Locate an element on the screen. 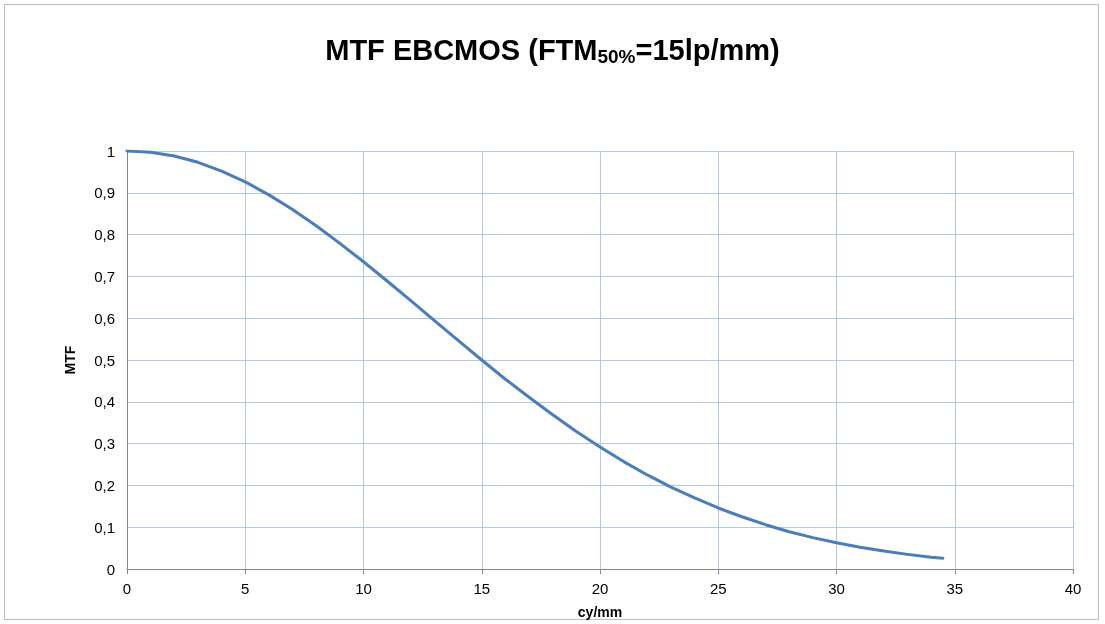  y-tick-label: 0,5 is located at coordinates (104, 360).